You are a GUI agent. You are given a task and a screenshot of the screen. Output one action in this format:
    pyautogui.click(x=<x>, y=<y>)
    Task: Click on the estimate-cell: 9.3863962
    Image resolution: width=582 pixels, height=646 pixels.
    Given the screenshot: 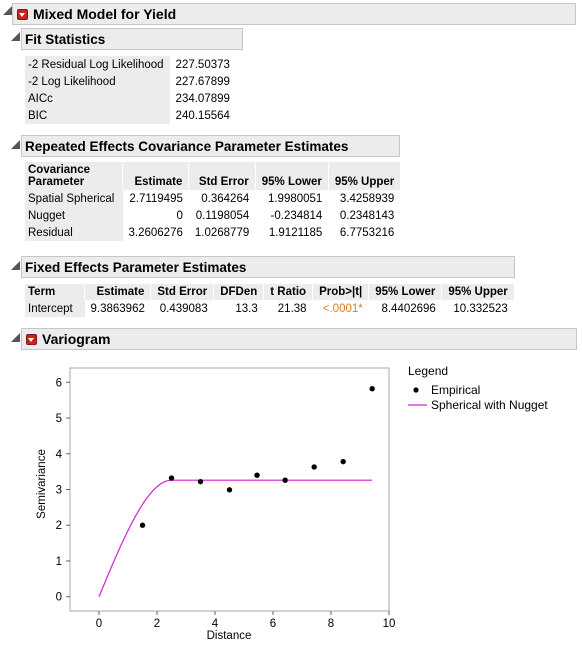 What is the action you would take?
    pyautogui.click(x=117, y=308)
    